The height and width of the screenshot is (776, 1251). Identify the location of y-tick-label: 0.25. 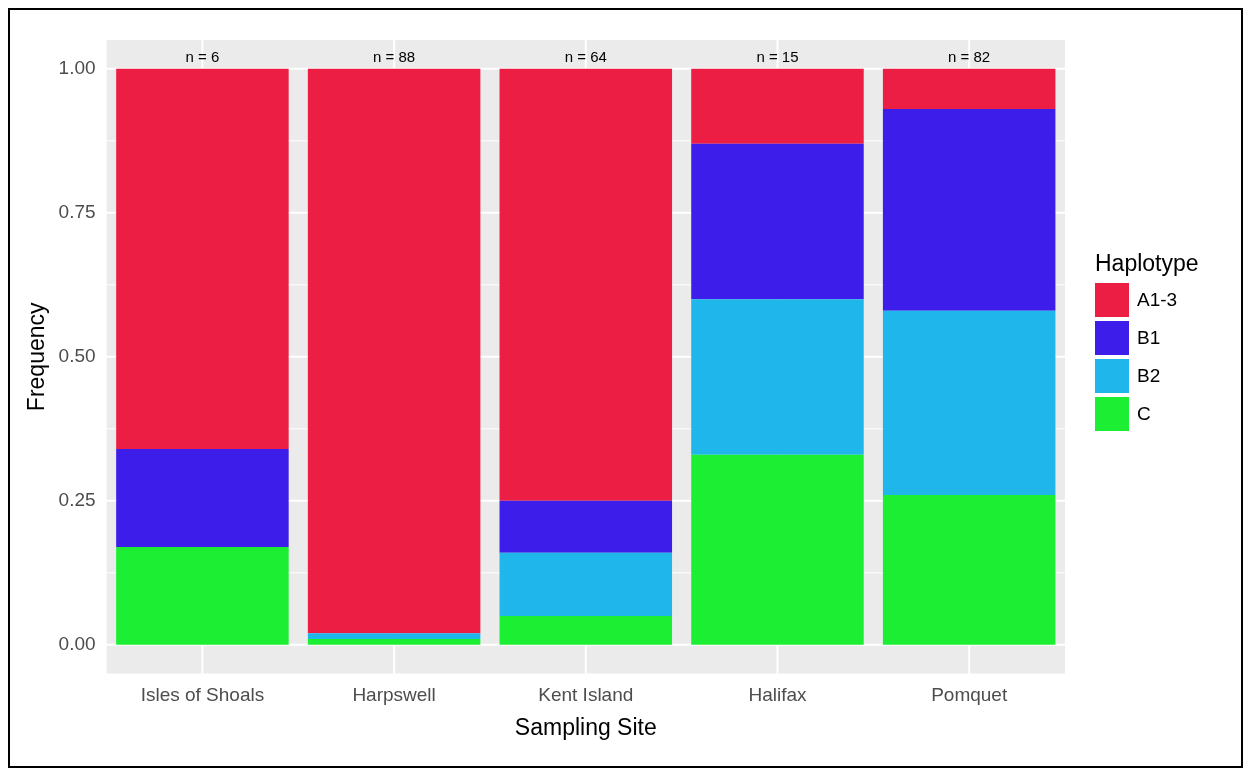
(77, 500).